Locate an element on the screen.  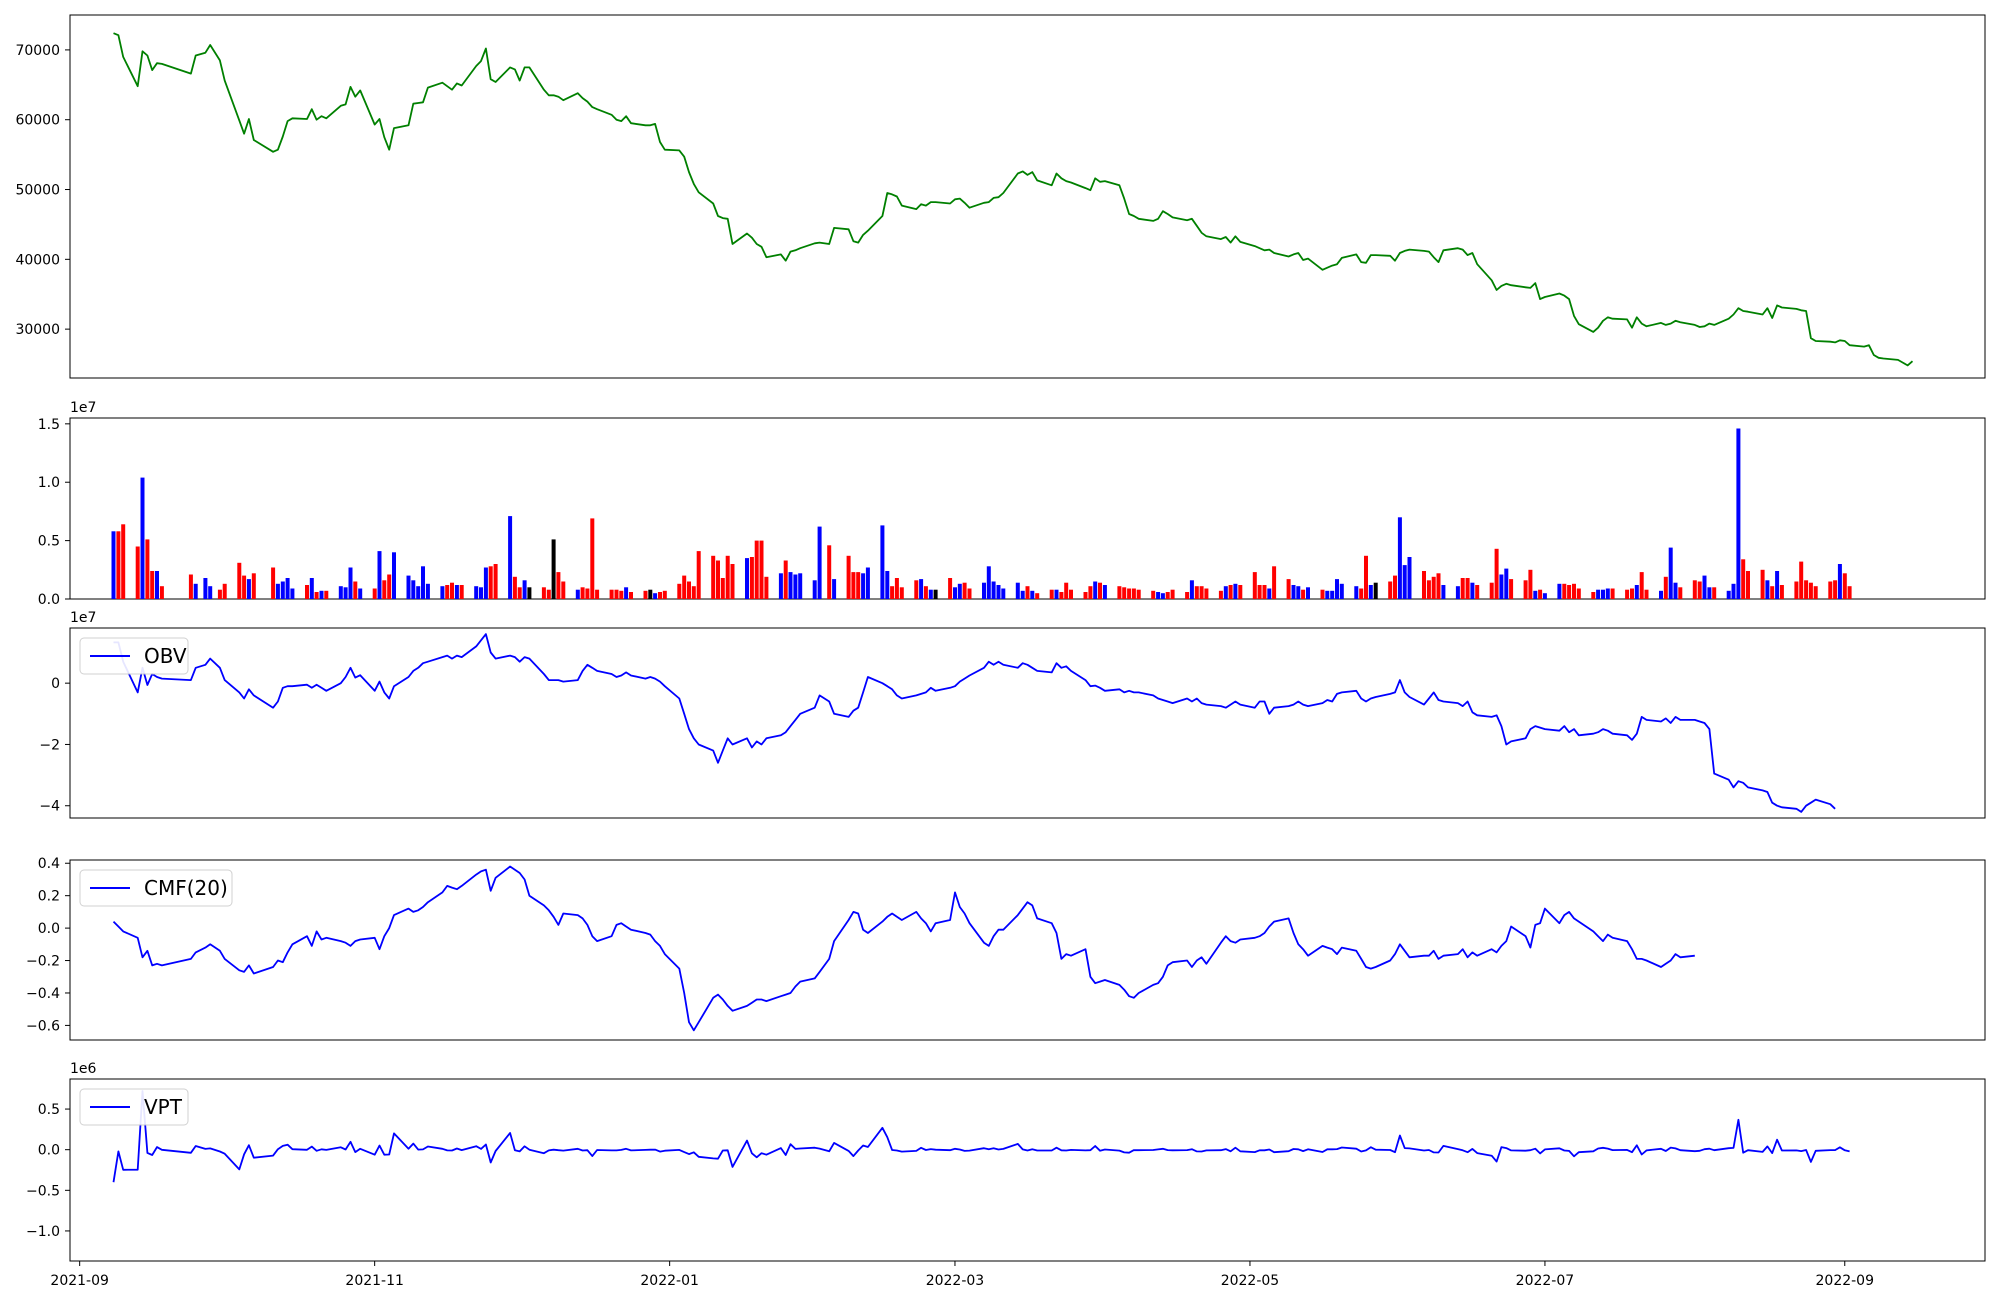
vpt-ytick-label: −1.0 is located at coordinates (43, 1232).